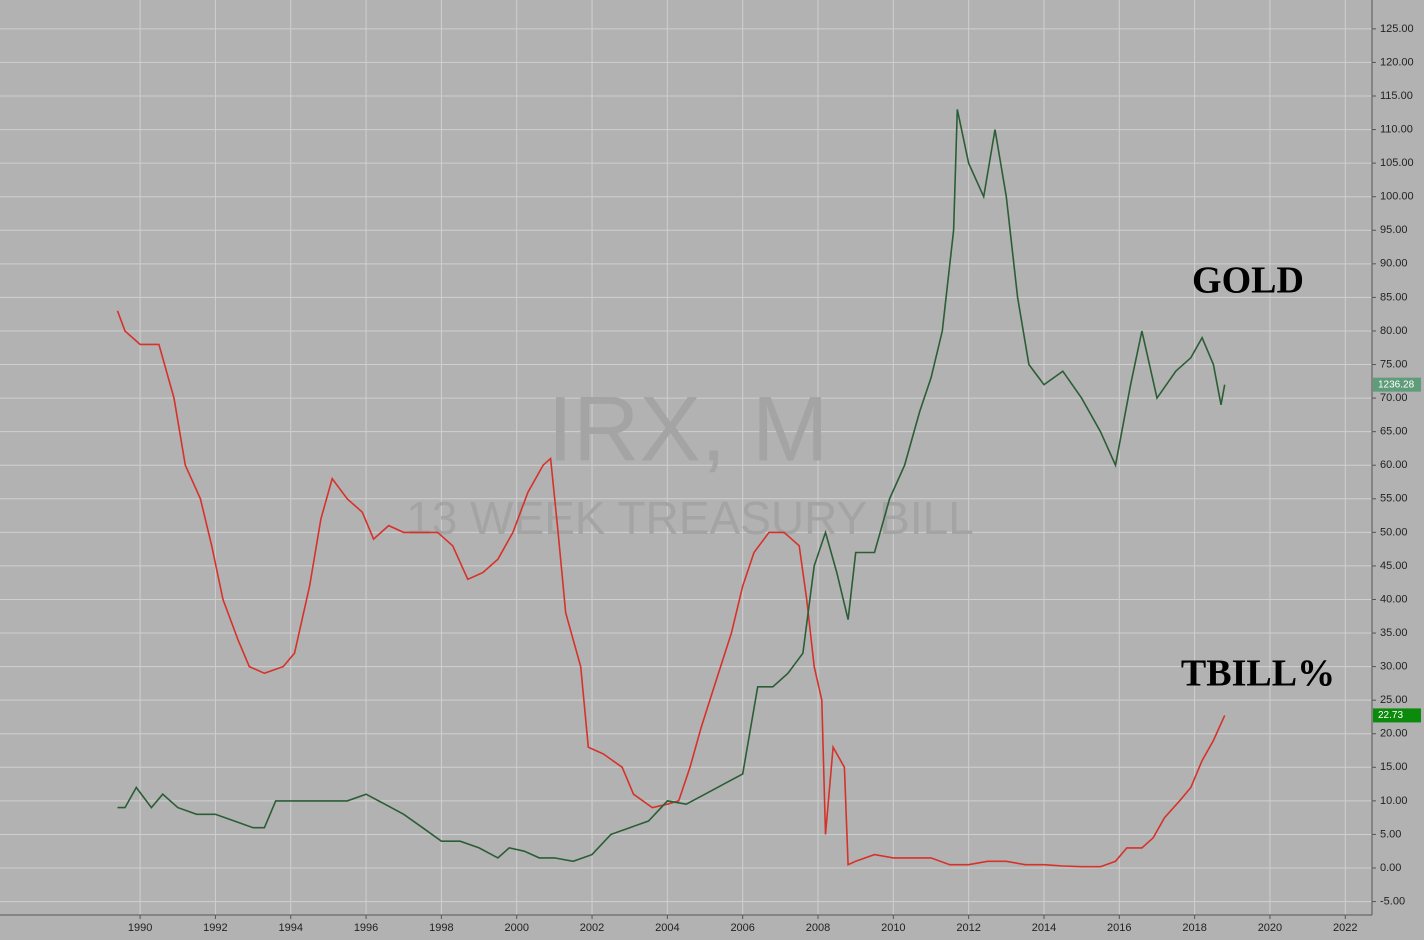 The image size is (1424, 940). I want to click on x-tick-label: 2010, so click(893, 928).